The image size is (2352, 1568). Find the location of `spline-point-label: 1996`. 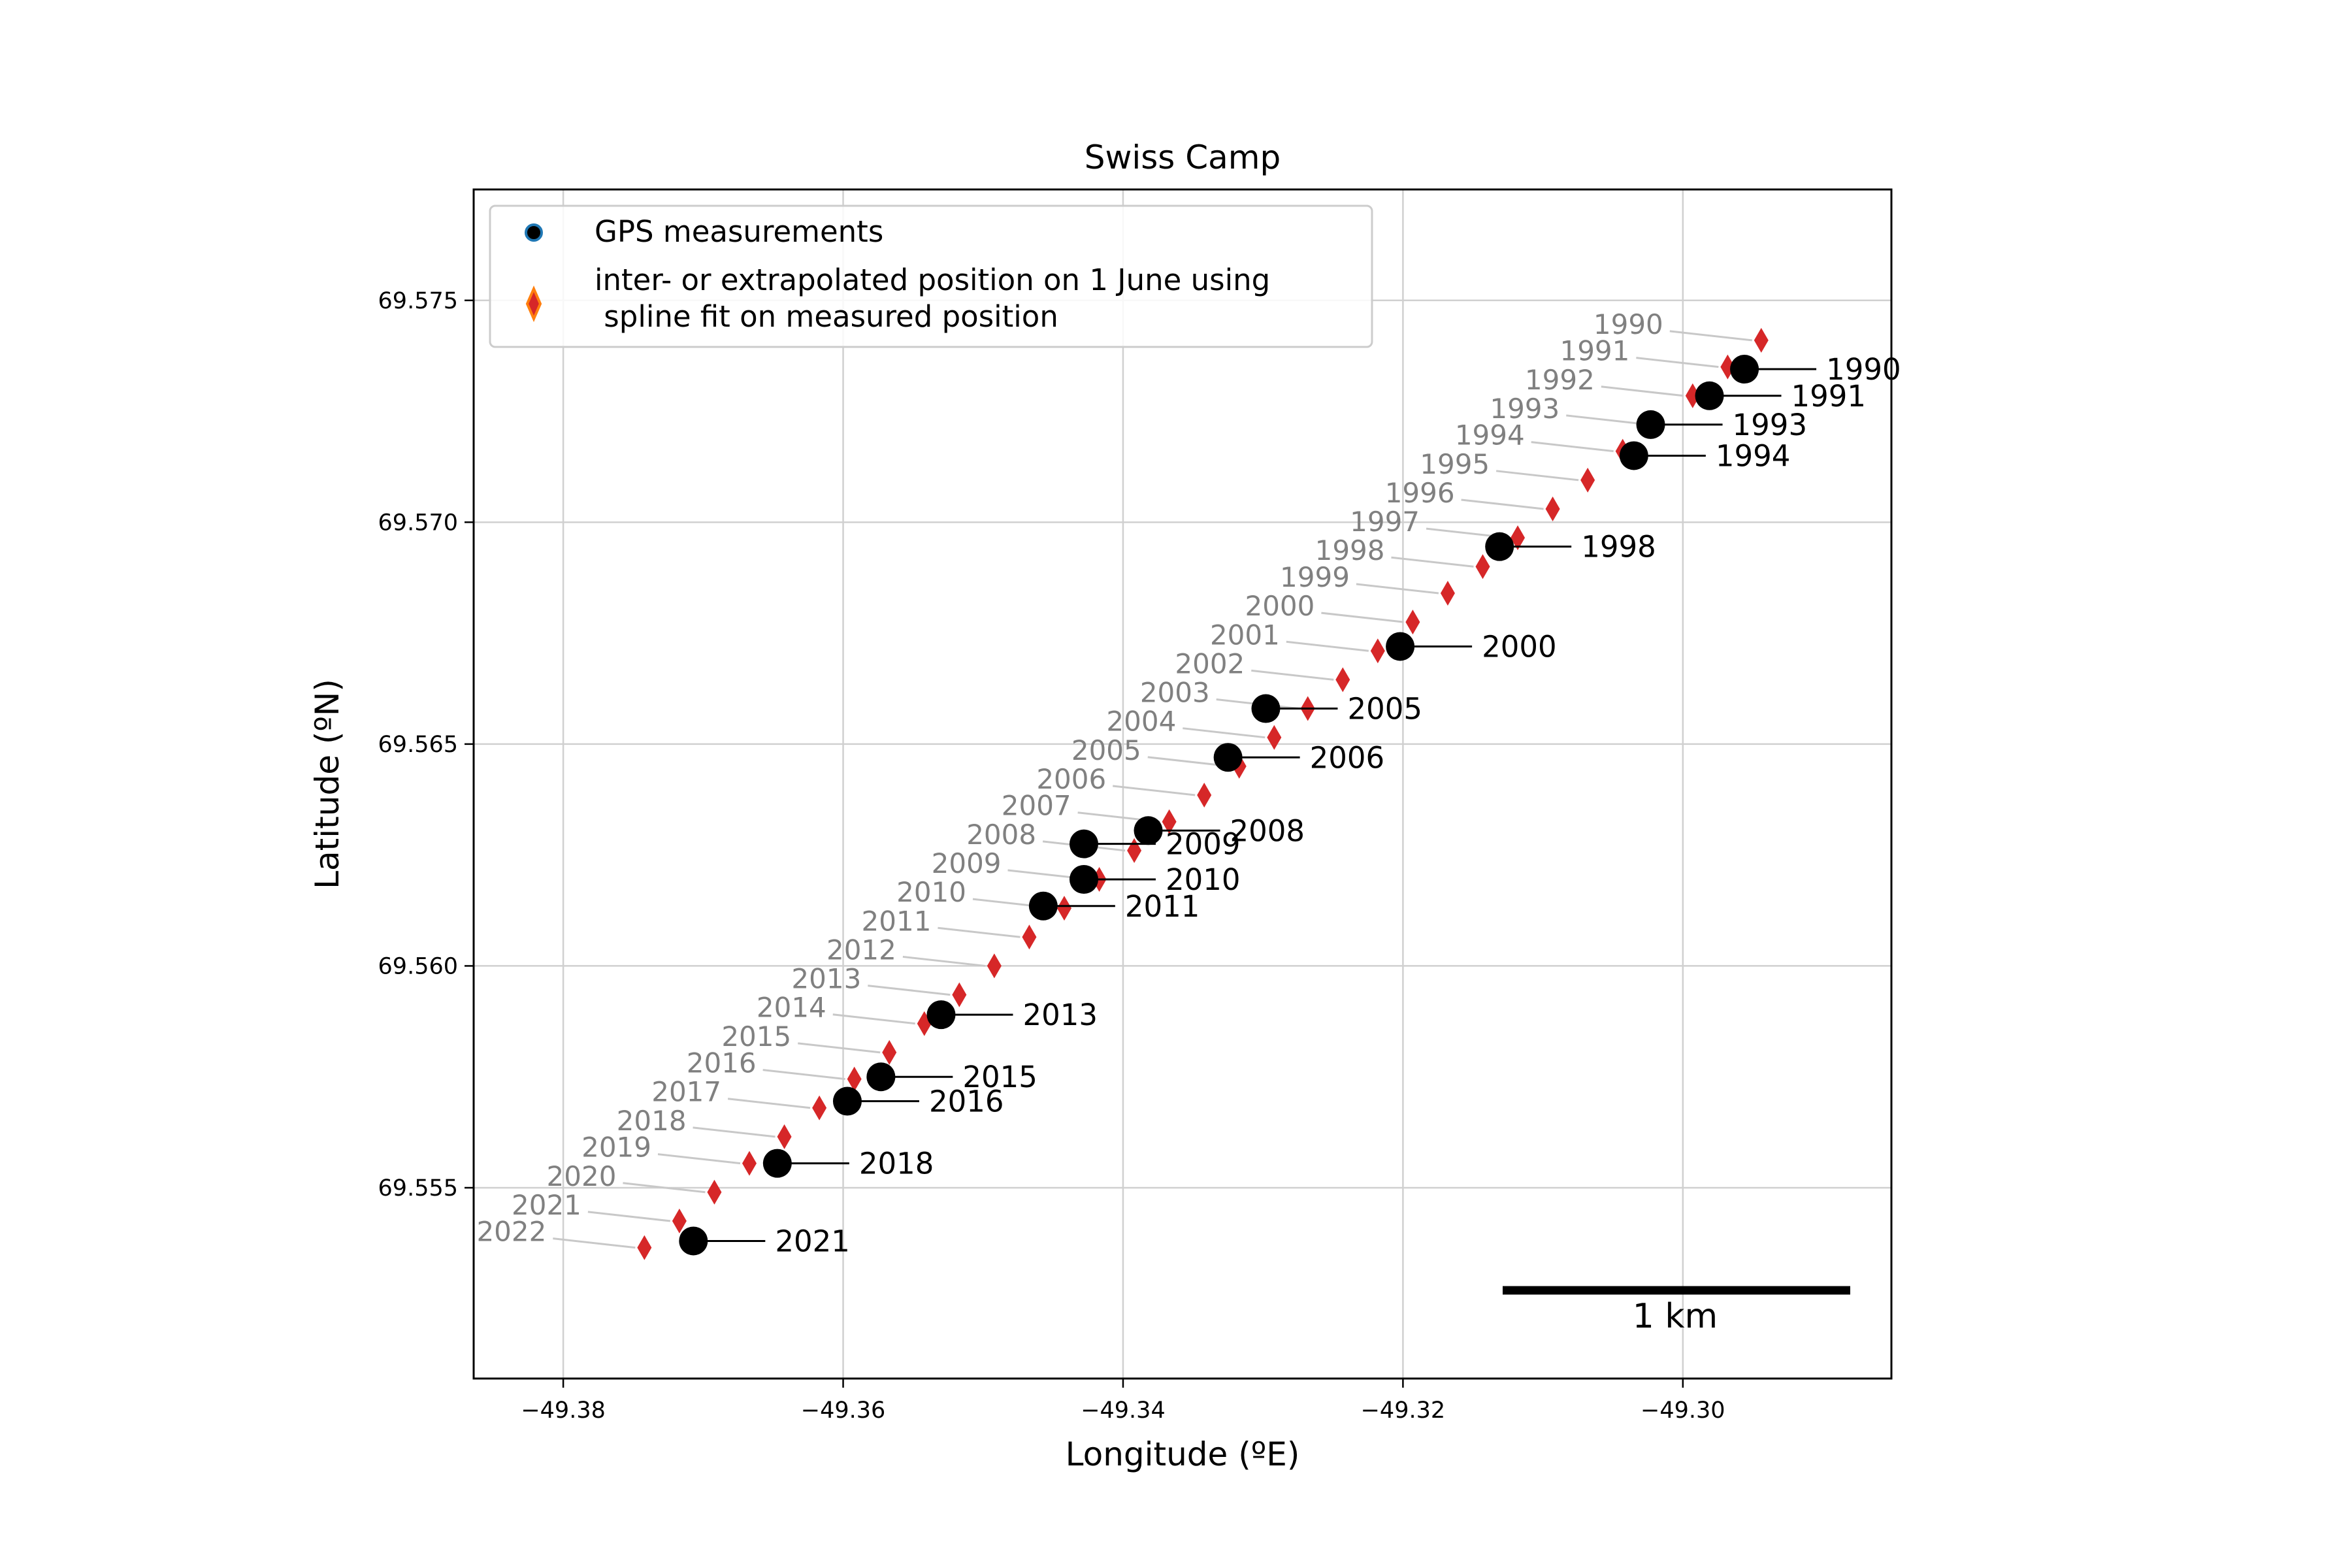

spline-point-label: 1996 is located at coordinates (1420, 493).